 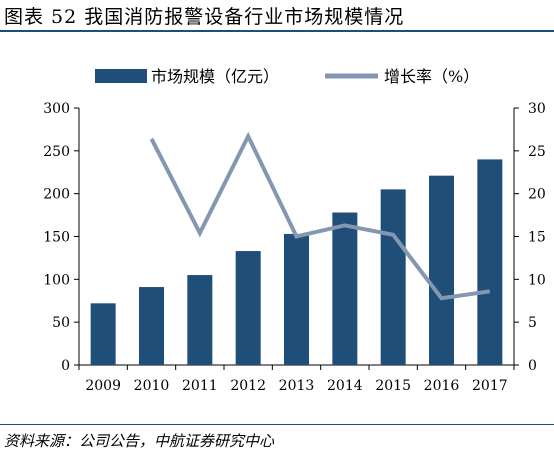 What do you see at coordinates (56, 238) in the screenshot?
I see `left-tick-label: 150` at bounding box center [56, 238].